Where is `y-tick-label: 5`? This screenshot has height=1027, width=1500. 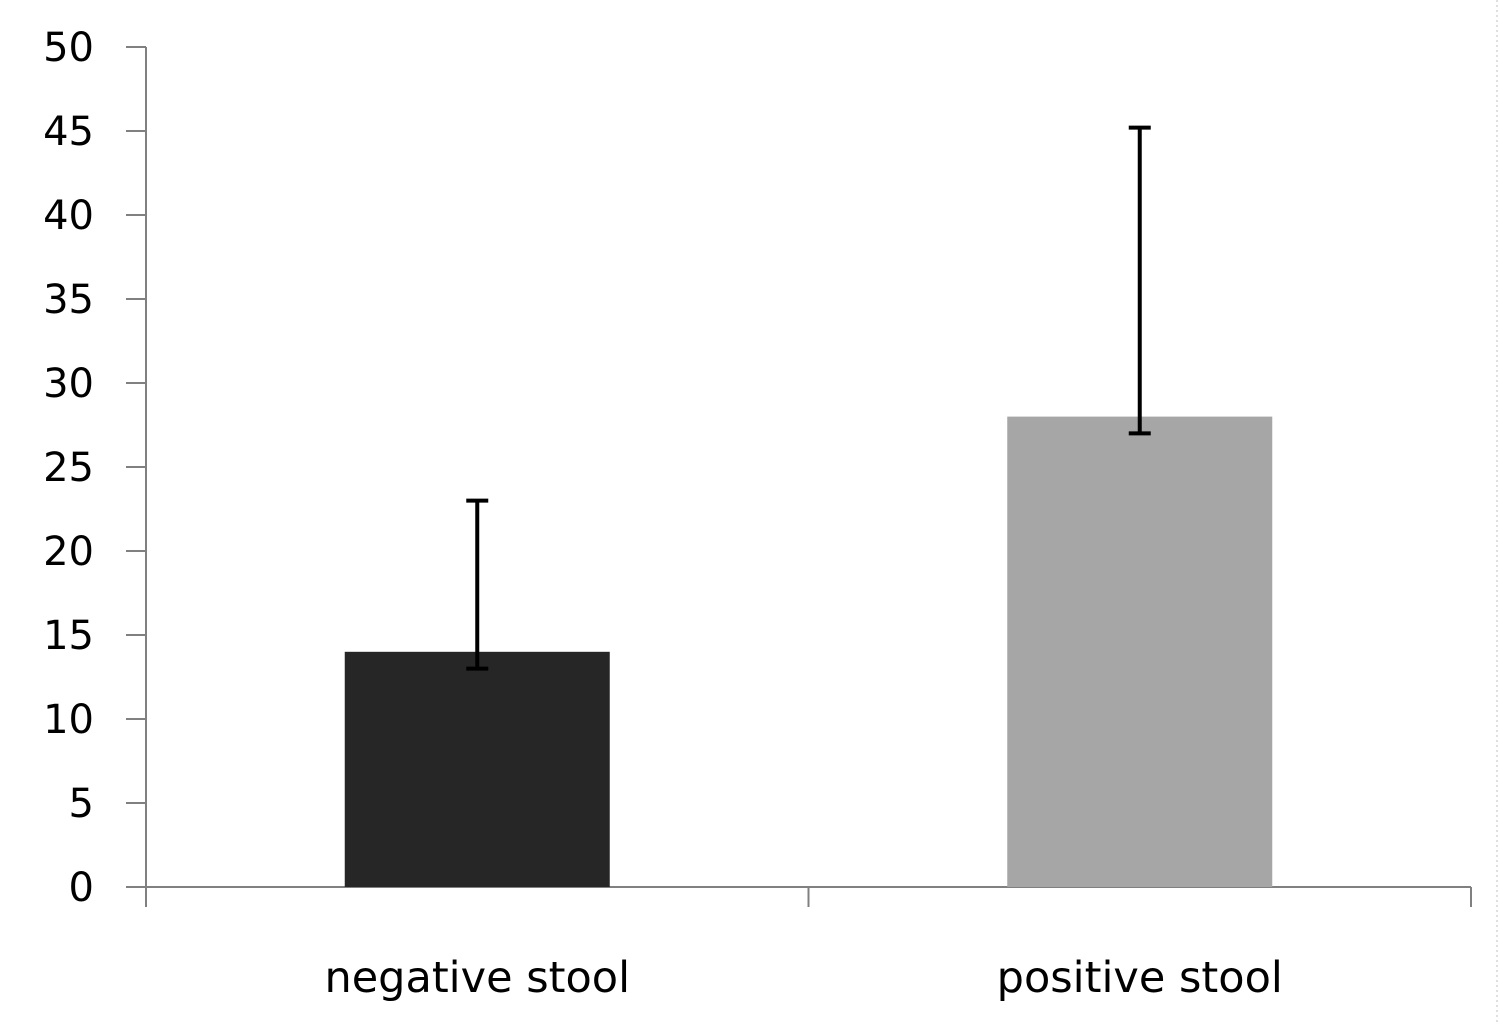 y-tick-label: 5 is located at coordinates (81, 804).